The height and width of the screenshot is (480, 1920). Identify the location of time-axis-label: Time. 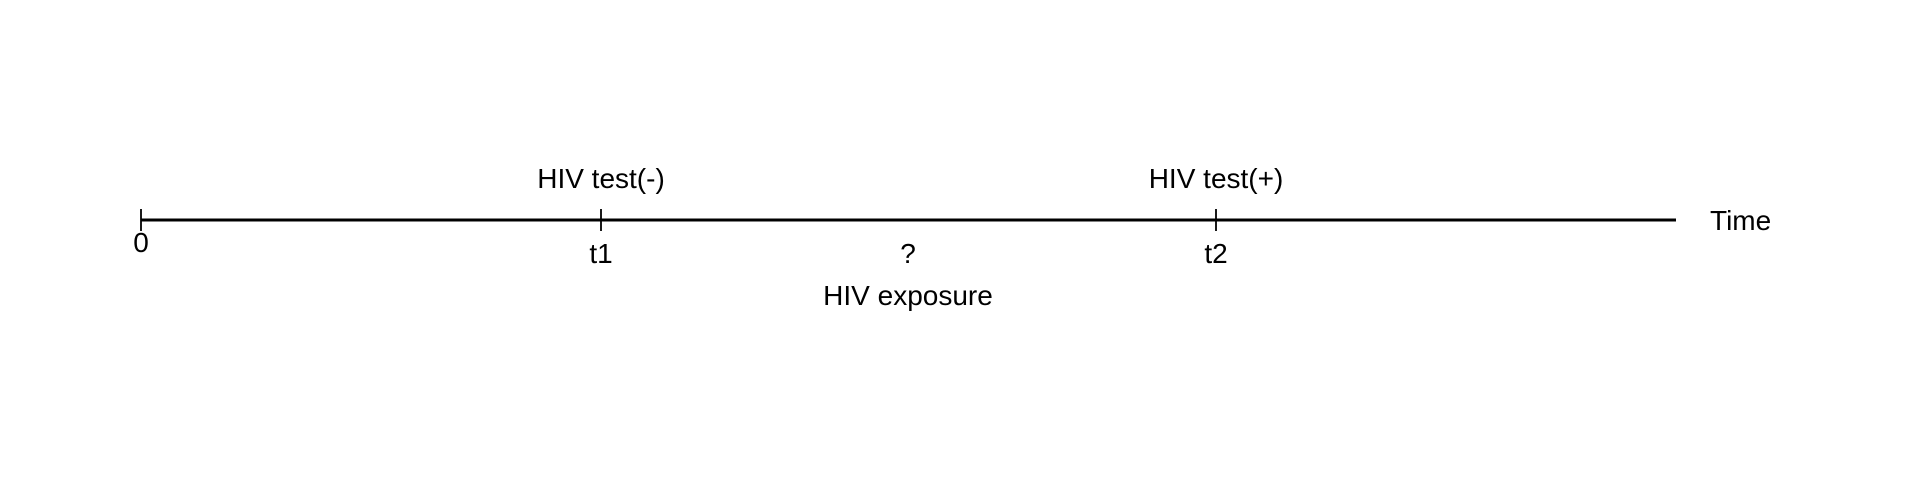
(1740, 220).